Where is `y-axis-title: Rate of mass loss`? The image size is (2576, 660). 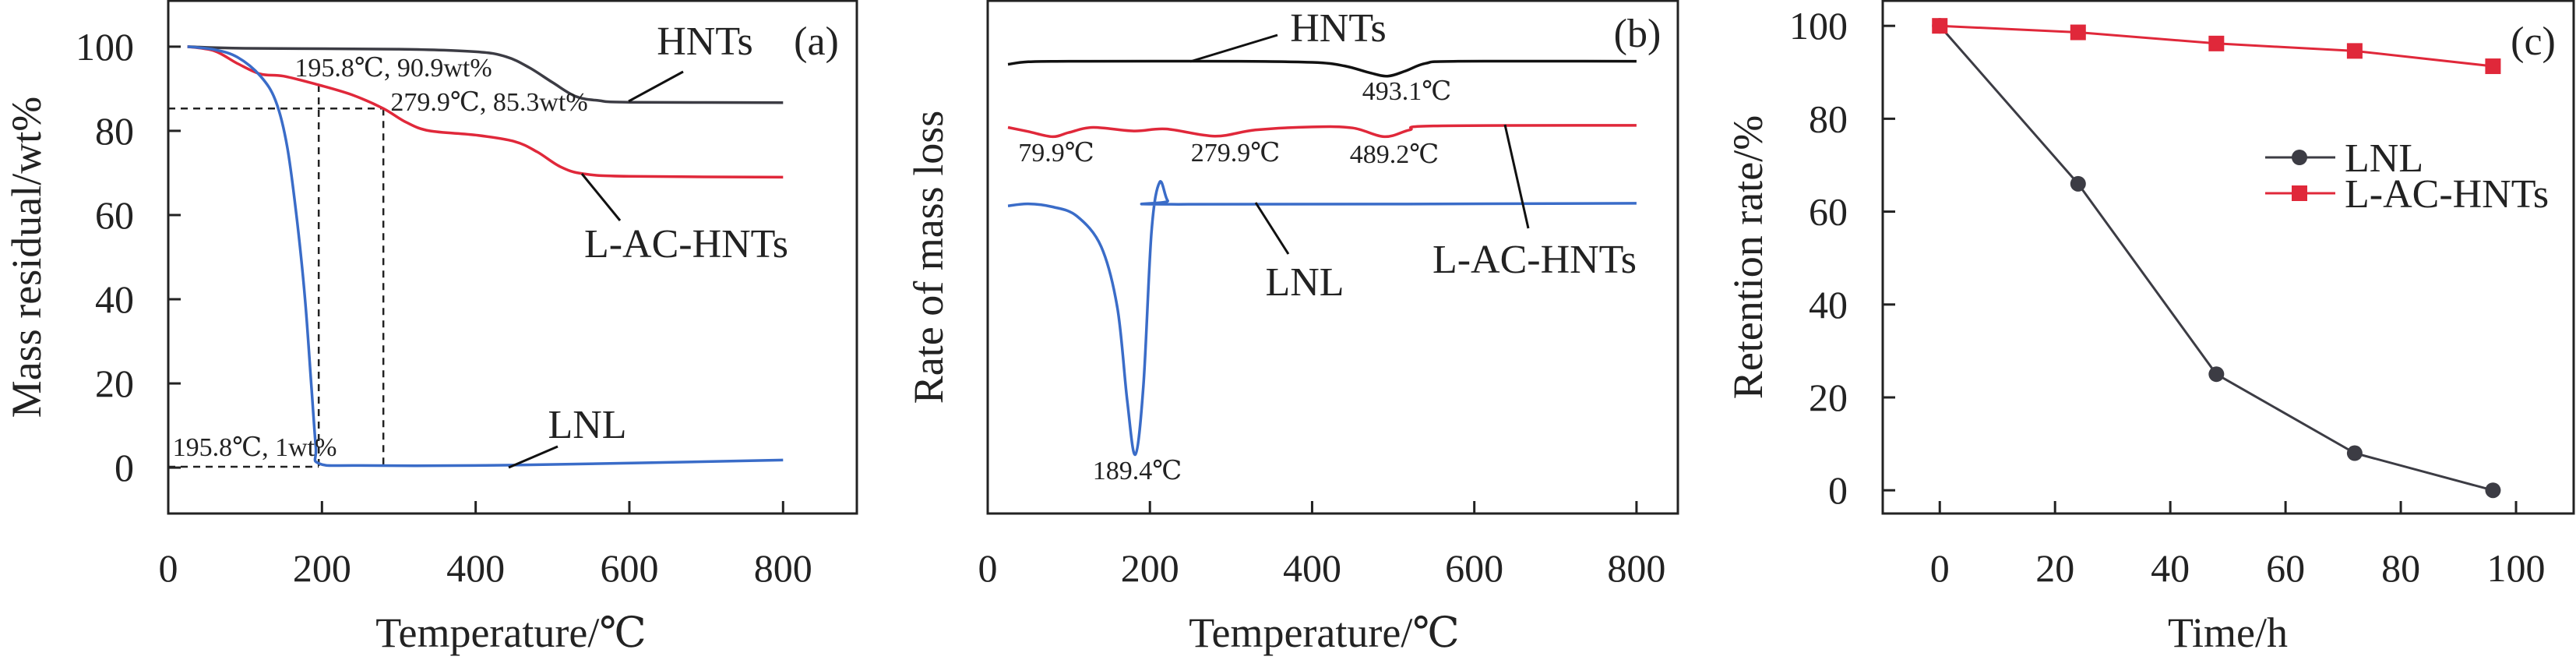
y-axis-title: Rate of mass loss is located at coordinates (929, 258).